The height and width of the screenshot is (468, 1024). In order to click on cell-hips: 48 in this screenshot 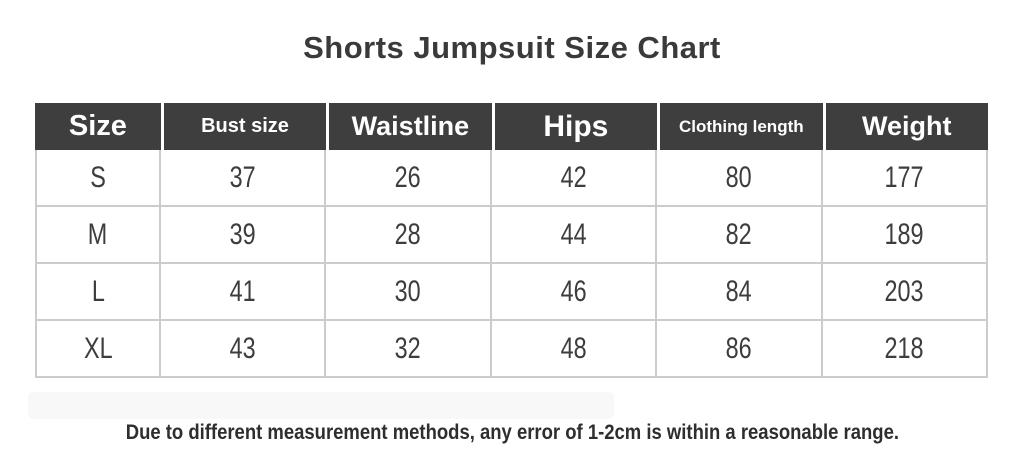, I will do `click(574, 349)`.